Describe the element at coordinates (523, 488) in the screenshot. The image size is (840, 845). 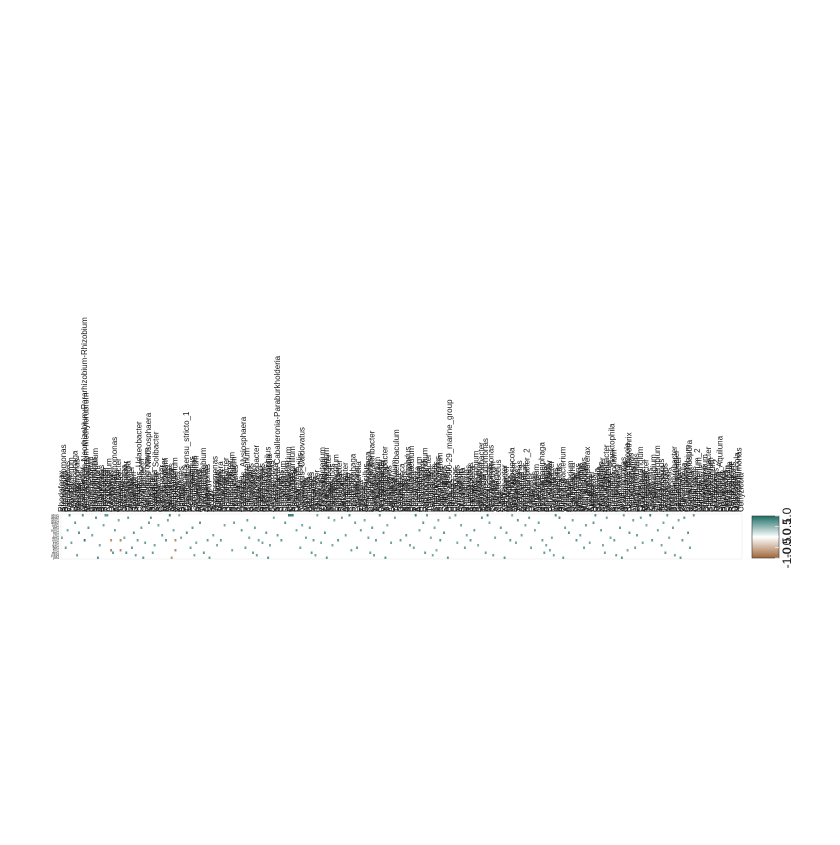
I see `x-tick-label: Lysobacter_2` at that location.